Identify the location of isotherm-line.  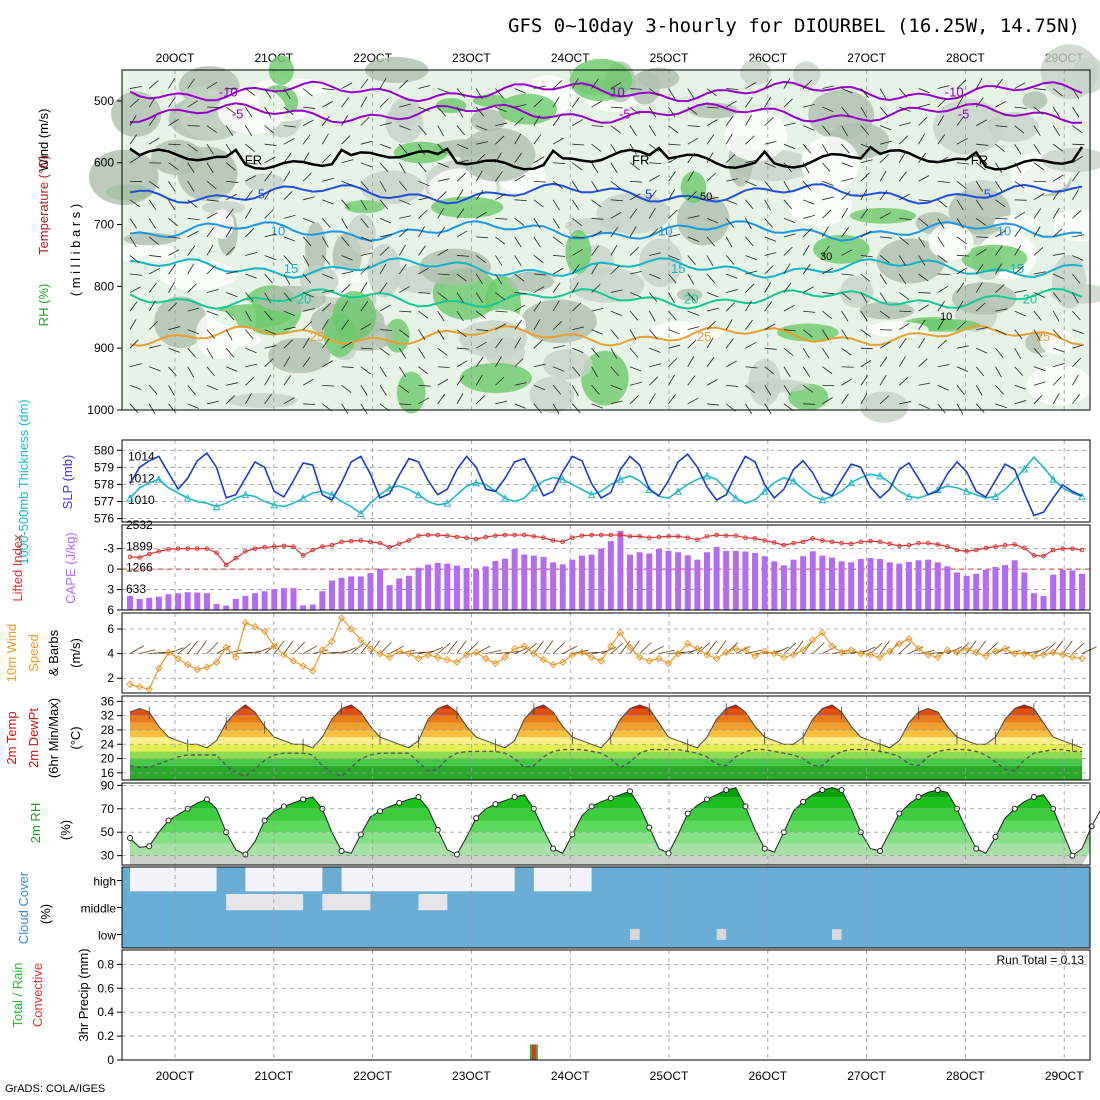
(606, 268).